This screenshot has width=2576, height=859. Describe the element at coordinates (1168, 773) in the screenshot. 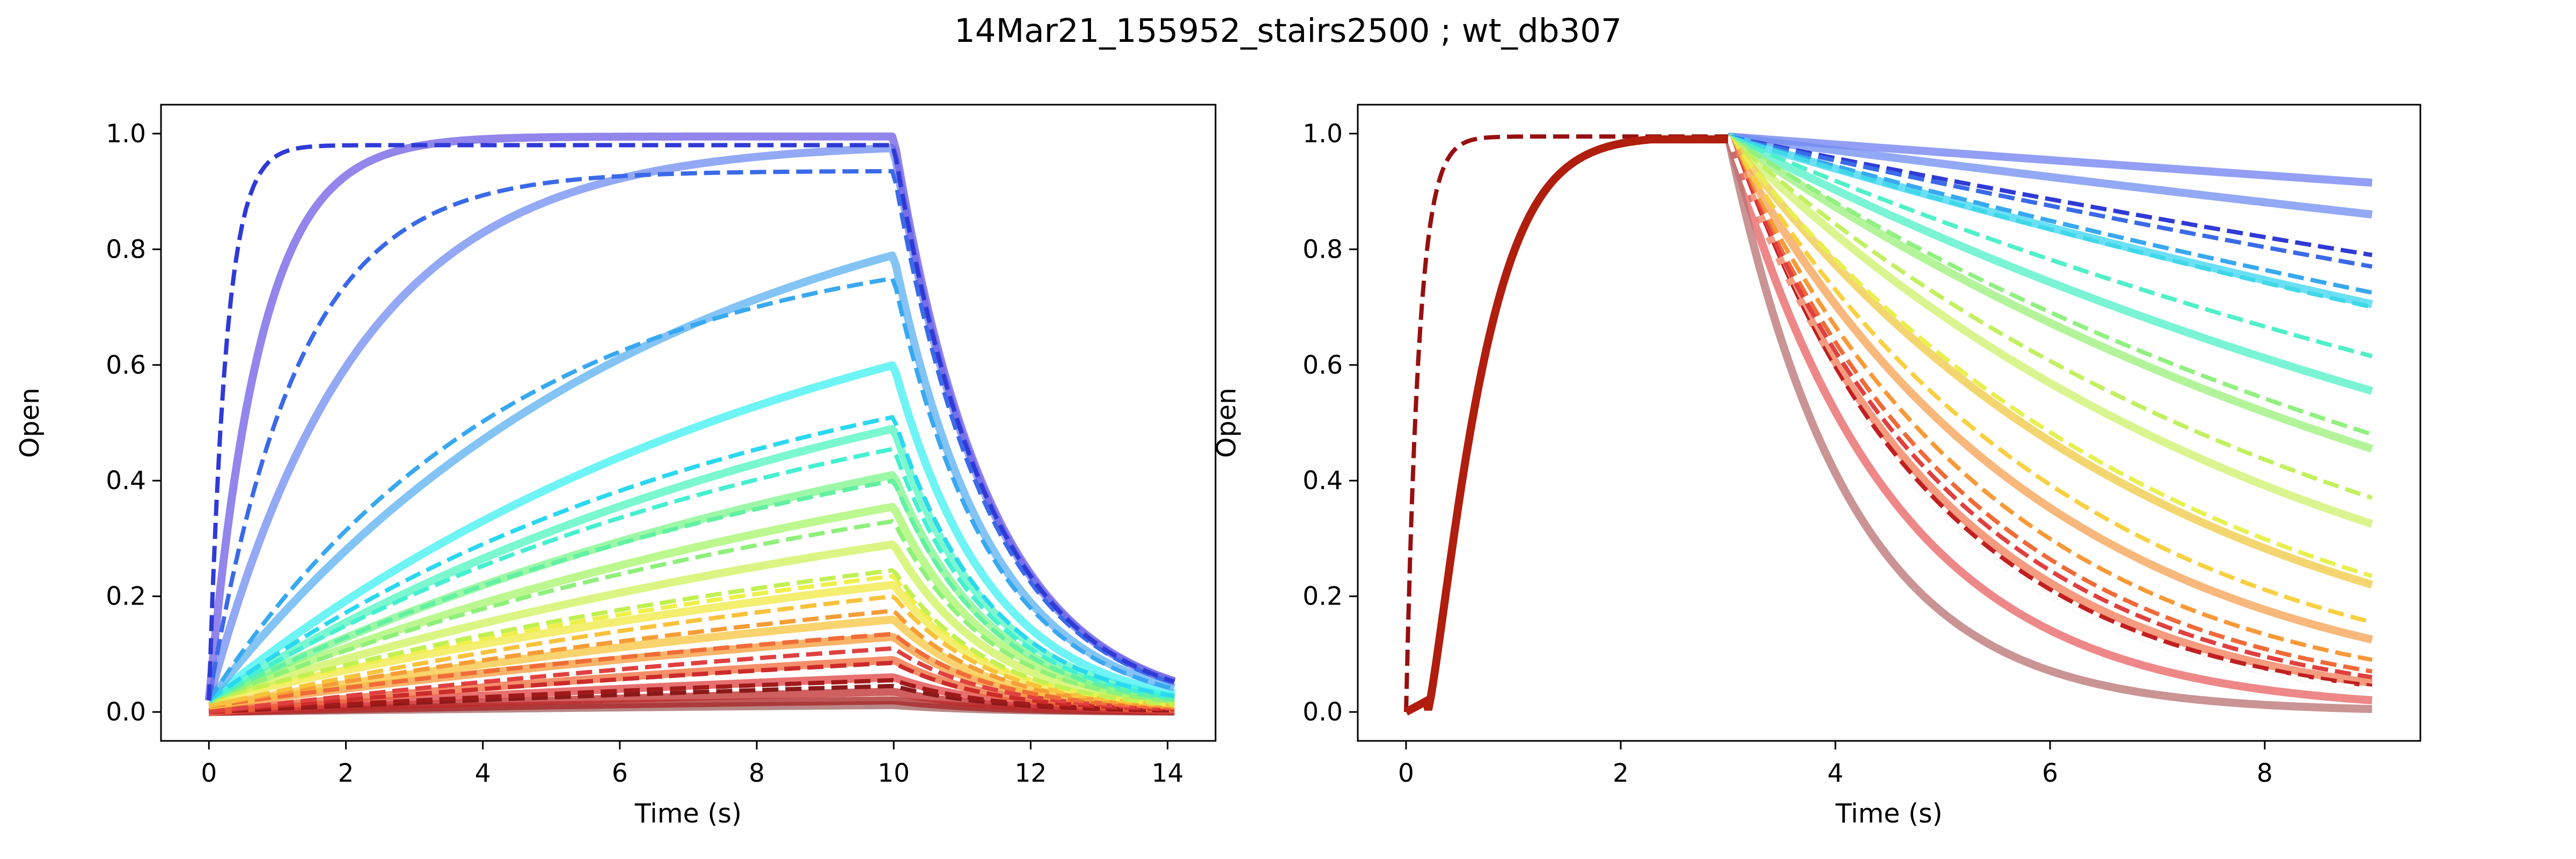

I see `xtick-label: 14` at that location.